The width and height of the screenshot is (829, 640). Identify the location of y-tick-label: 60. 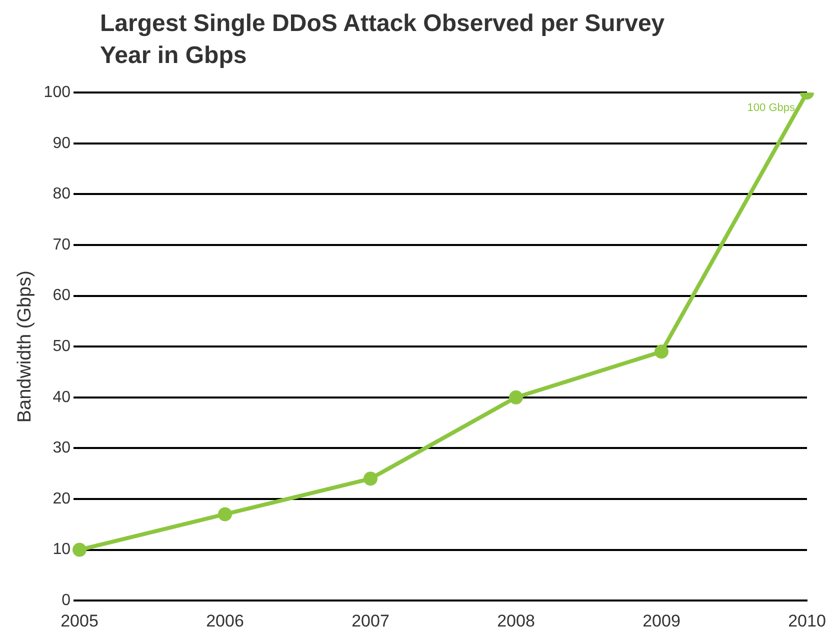
(61, 295).